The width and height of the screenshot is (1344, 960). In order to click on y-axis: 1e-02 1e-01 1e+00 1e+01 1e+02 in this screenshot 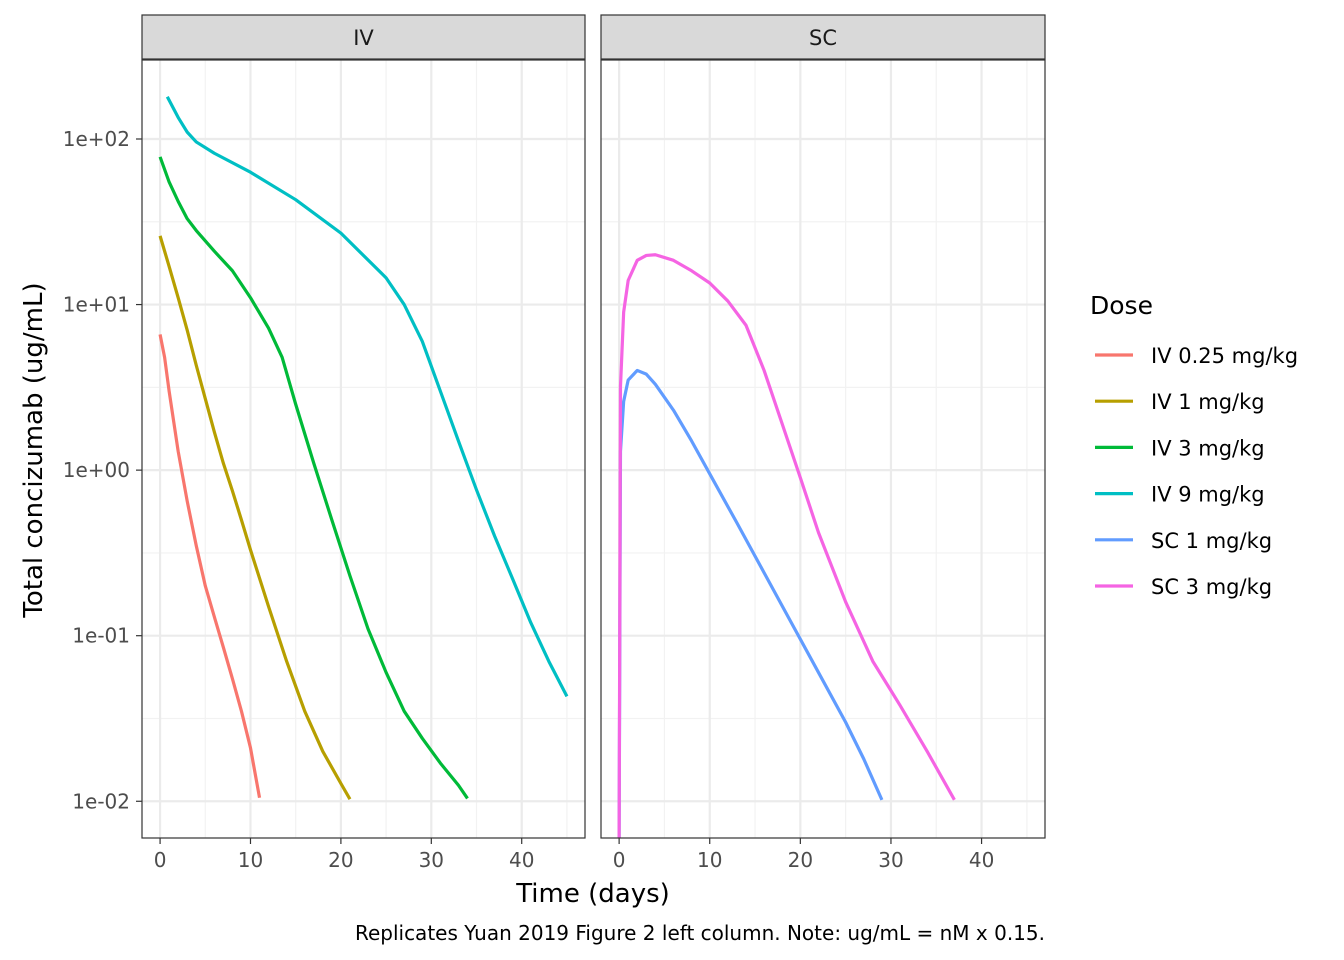, I will do `click(102, 470)`.